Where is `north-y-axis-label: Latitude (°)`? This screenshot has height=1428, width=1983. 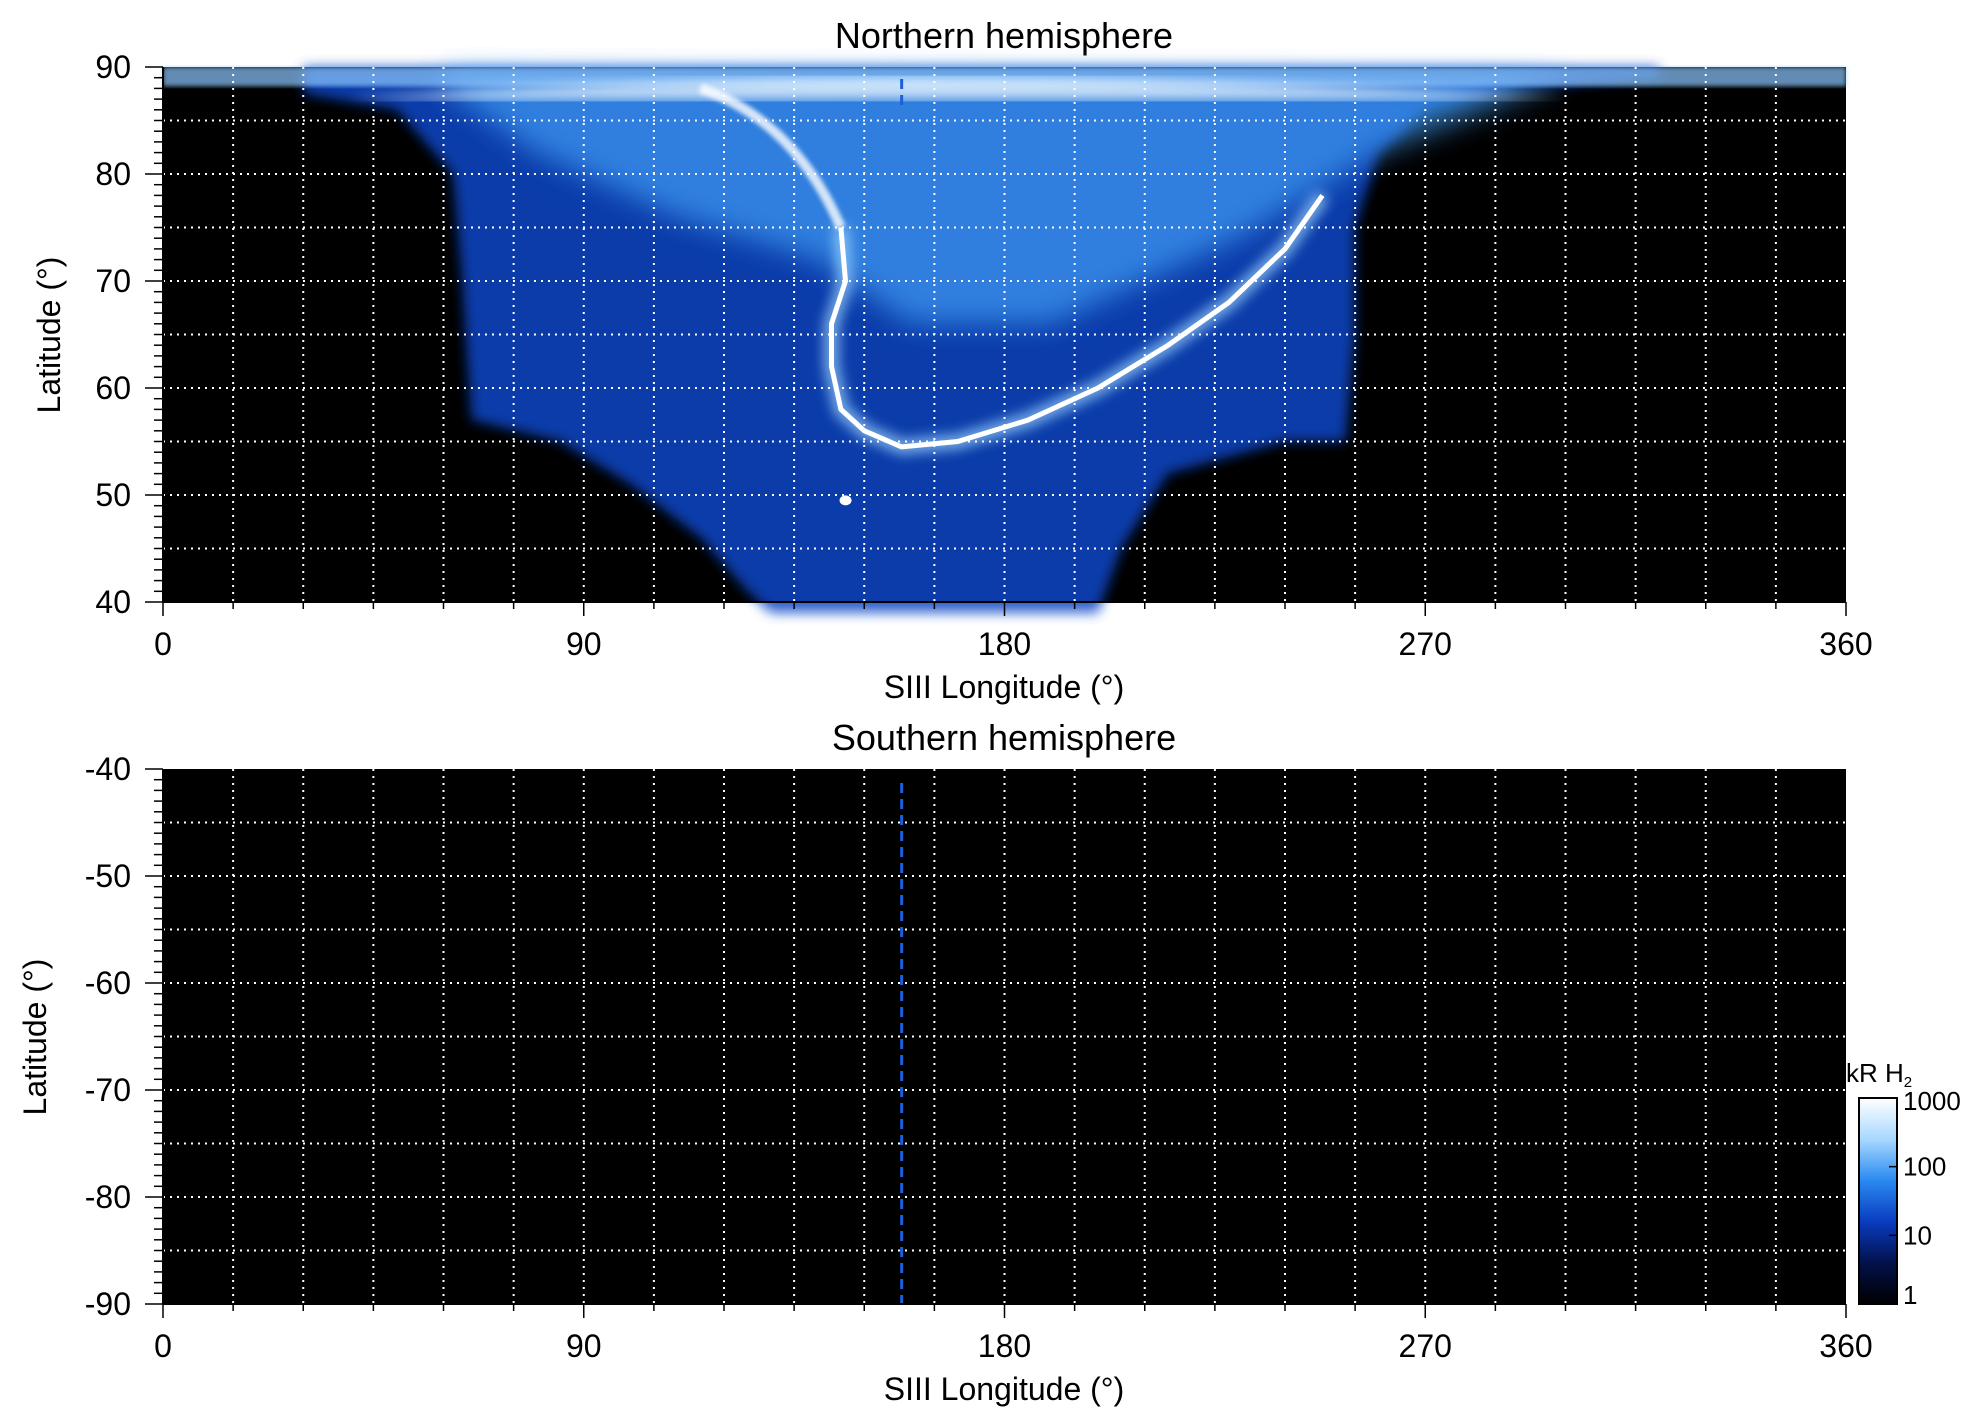
north-y-axis-label: Latitude (°) is located at coordinates (49, 335).